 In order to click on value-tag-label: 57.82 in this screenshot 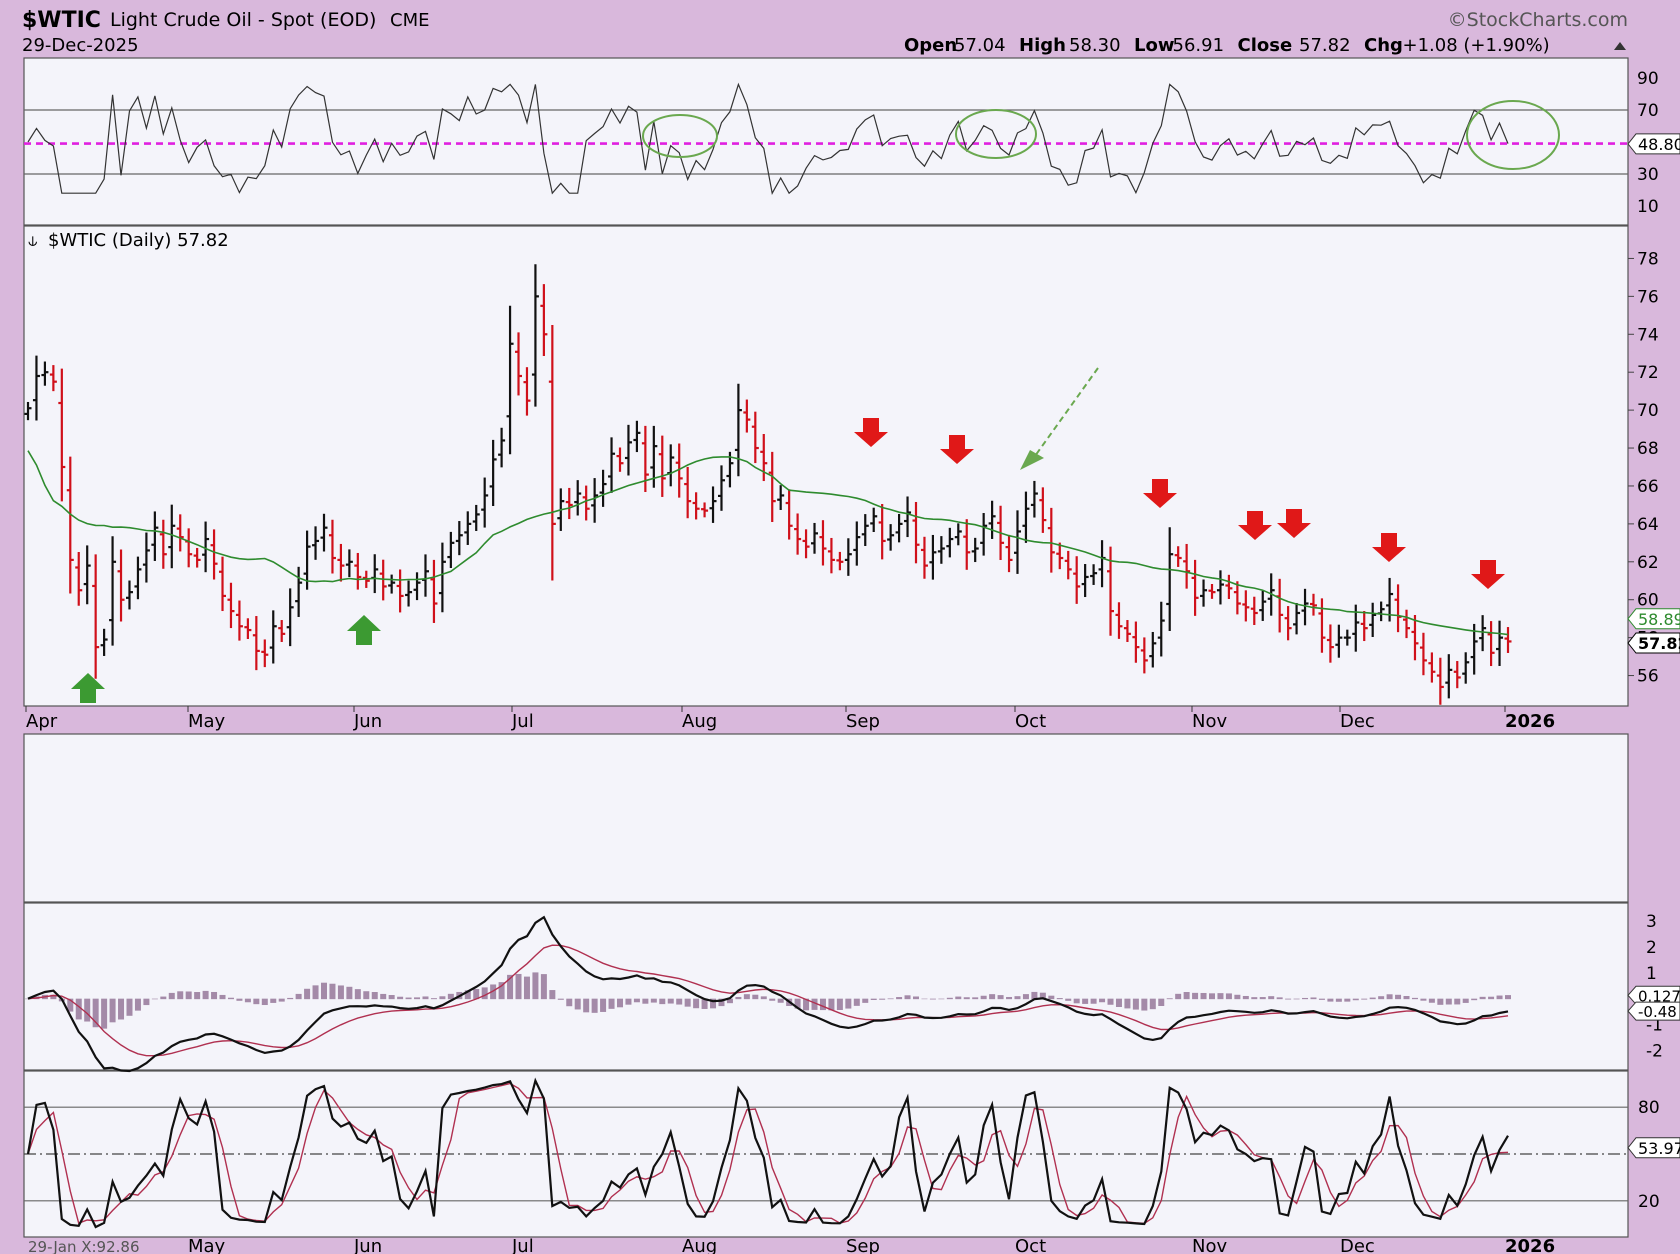, I will do `click(1659, 643)`.